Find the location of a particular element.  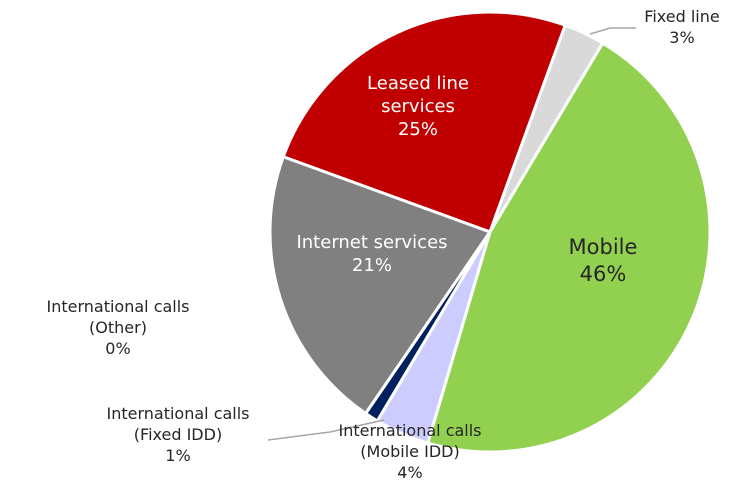

slice-label: Leased line services 25% is located at coordinates (418, 106).